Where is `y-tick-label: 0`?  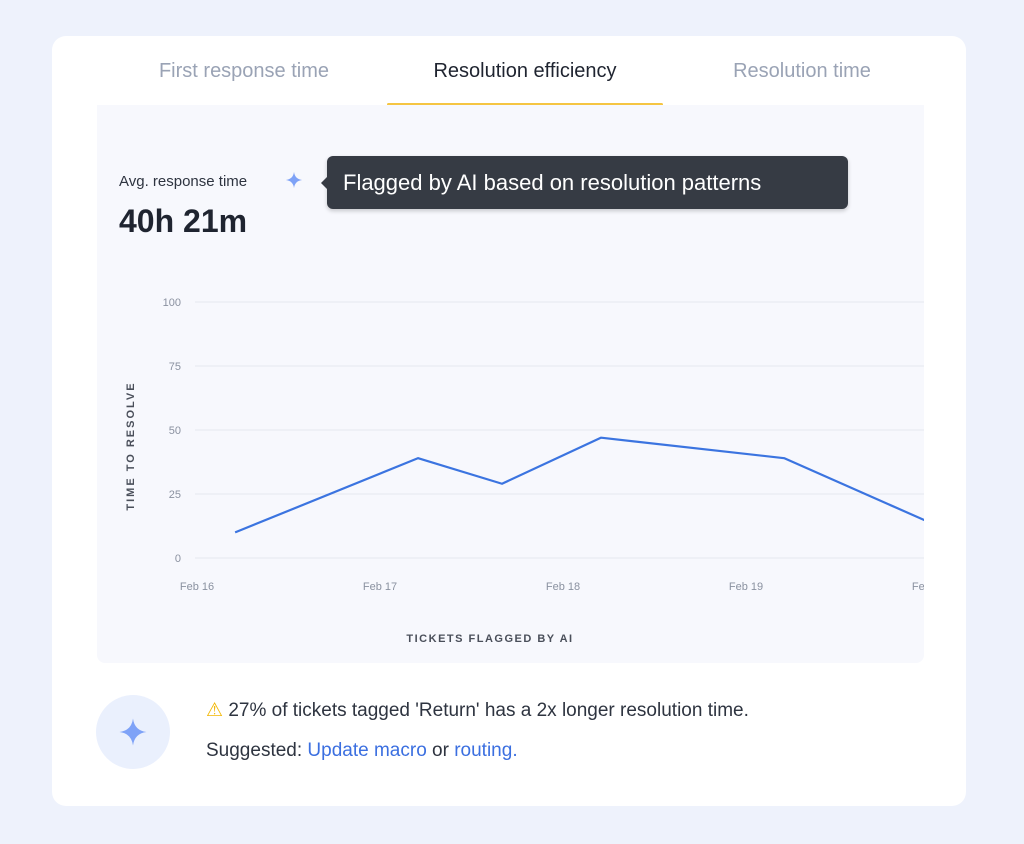
y-tick-label: 0 is located at coordinates (178, 559).